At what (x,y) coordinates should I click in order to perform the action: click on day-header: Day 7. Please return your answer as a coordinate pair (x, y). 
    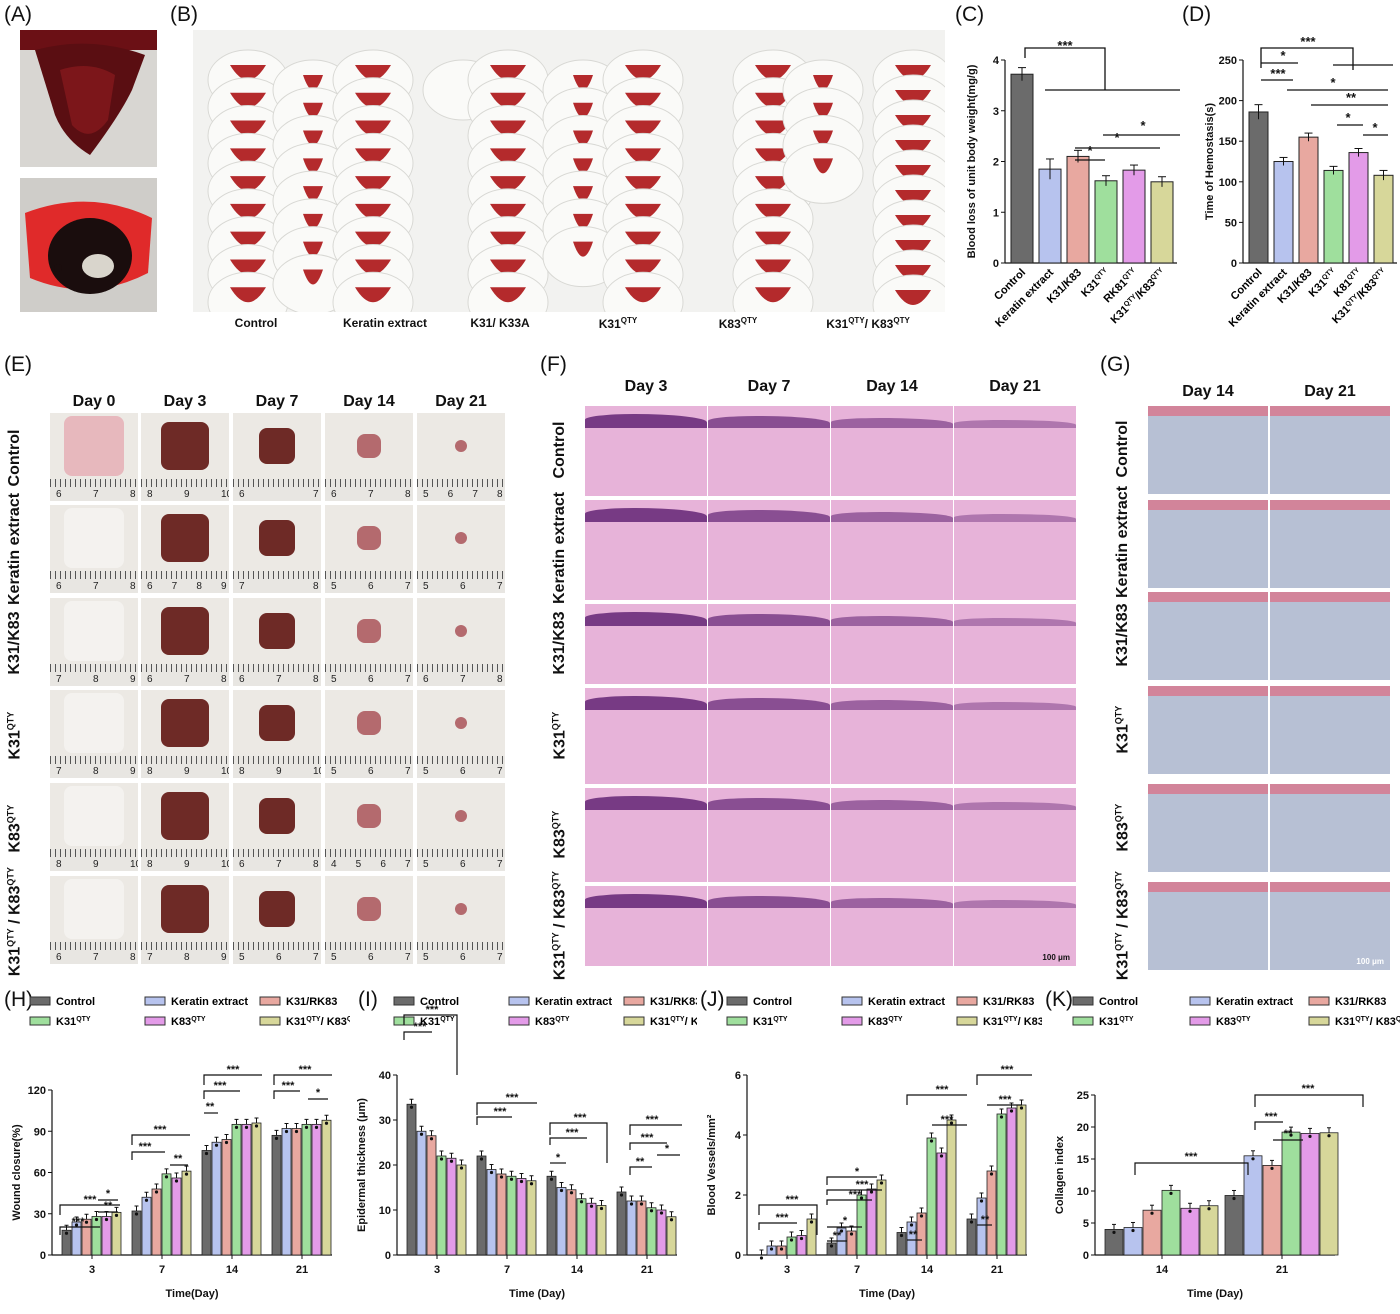
    Looking at the image, I should click on (277, 401).